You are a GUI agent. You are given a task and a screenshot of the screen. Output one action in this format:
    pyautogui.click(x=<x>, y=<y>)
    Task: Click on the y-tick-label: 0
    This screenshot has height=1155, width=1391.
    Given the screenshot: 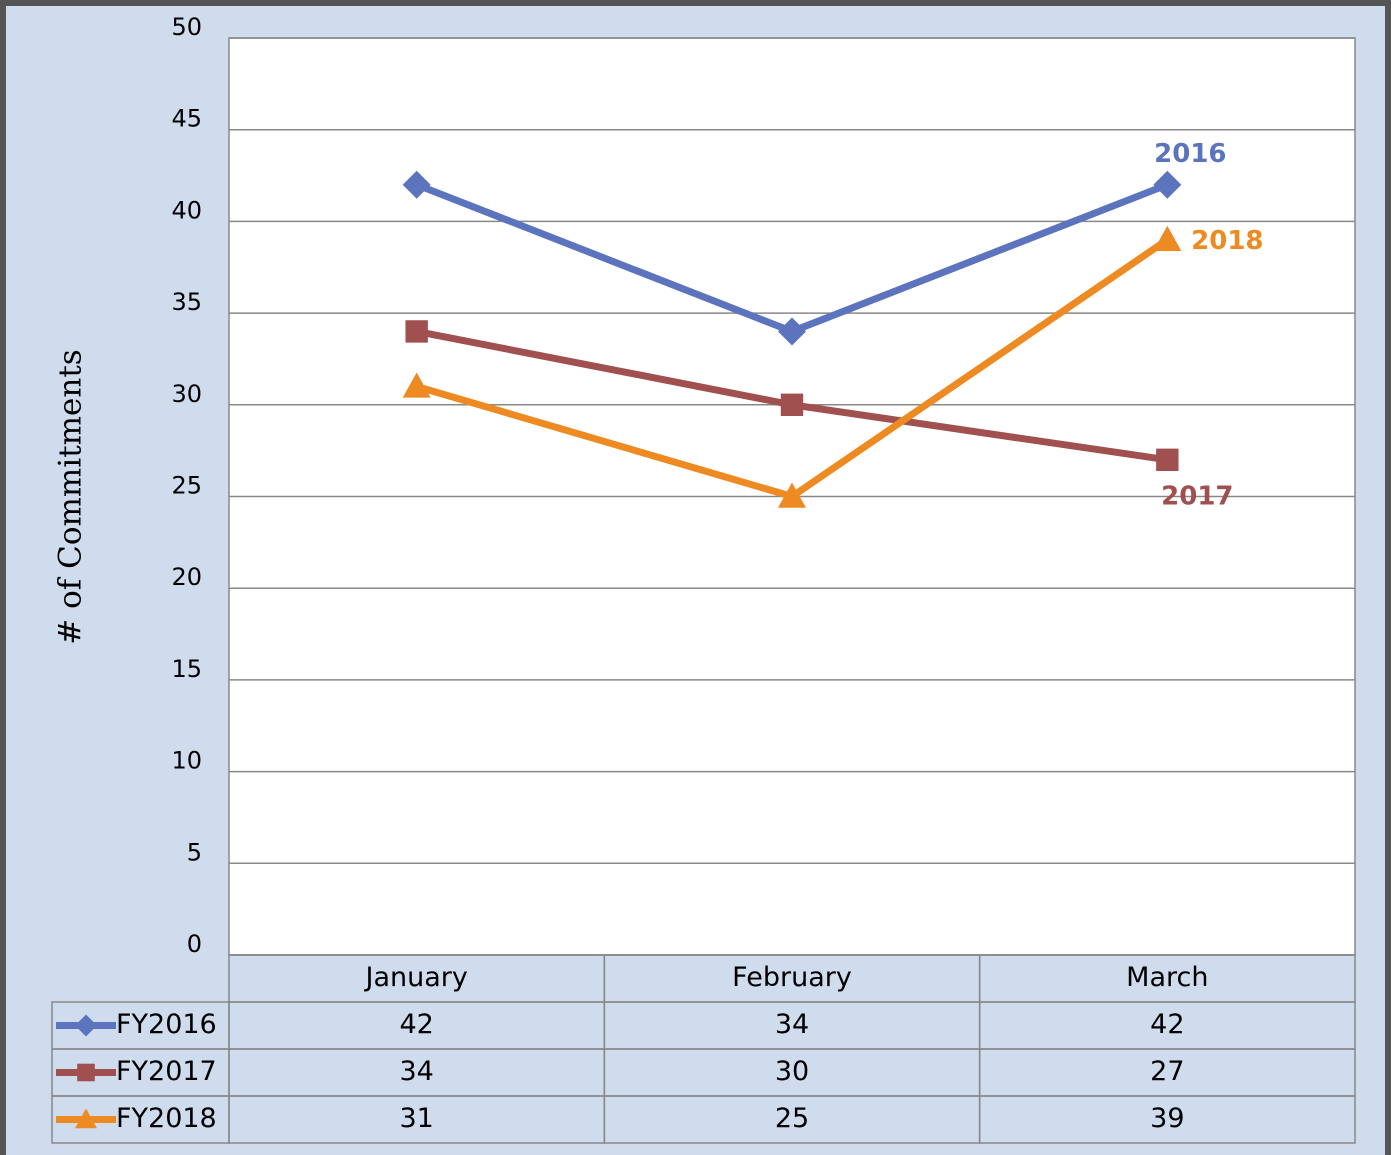 What is the action you would take?
    pyautogui.click(x=194, y=944)
    